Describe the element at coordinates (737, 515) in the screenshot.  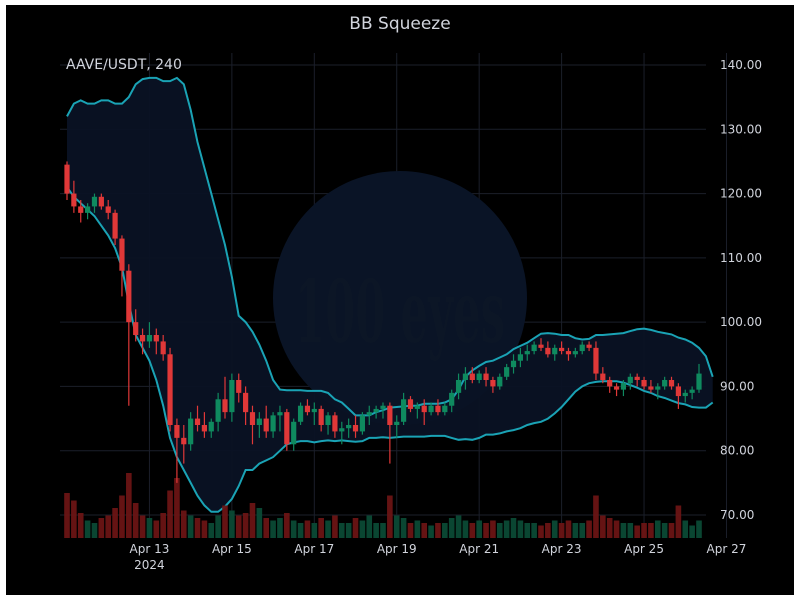
I see `y-tick-label: 70.00` at that location.